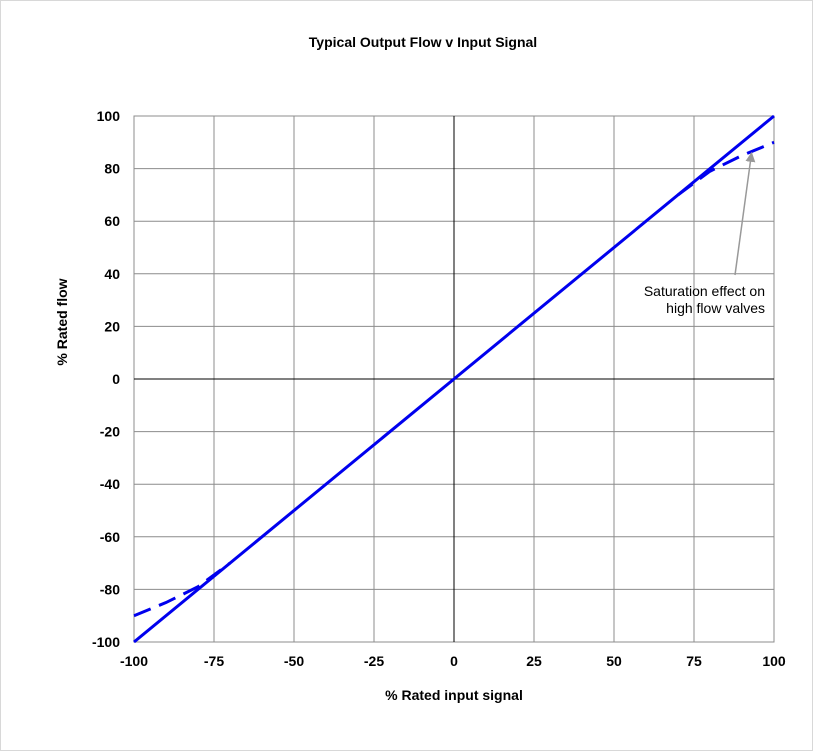 This screenshot has width=813, height=751. Describe the element at coordinates (423, 42) in the screenshot. I see `chart-title: Typical Output Flow v Input Signal` at that location.